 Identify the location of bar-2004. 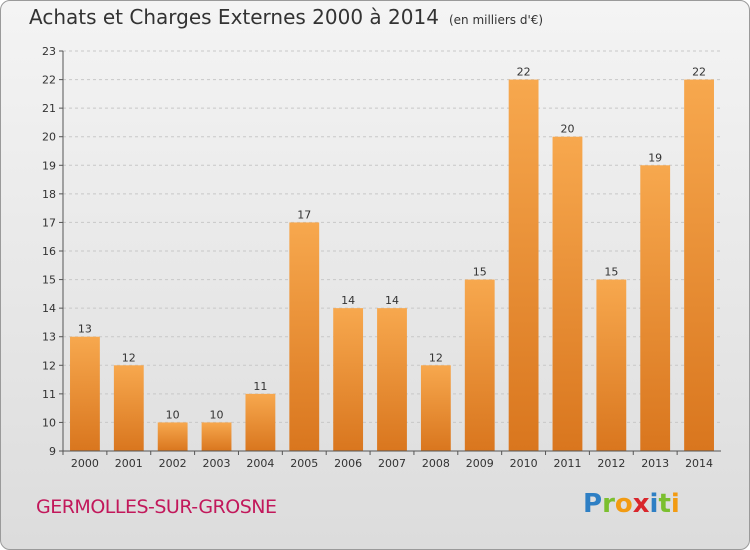
(260, 422).